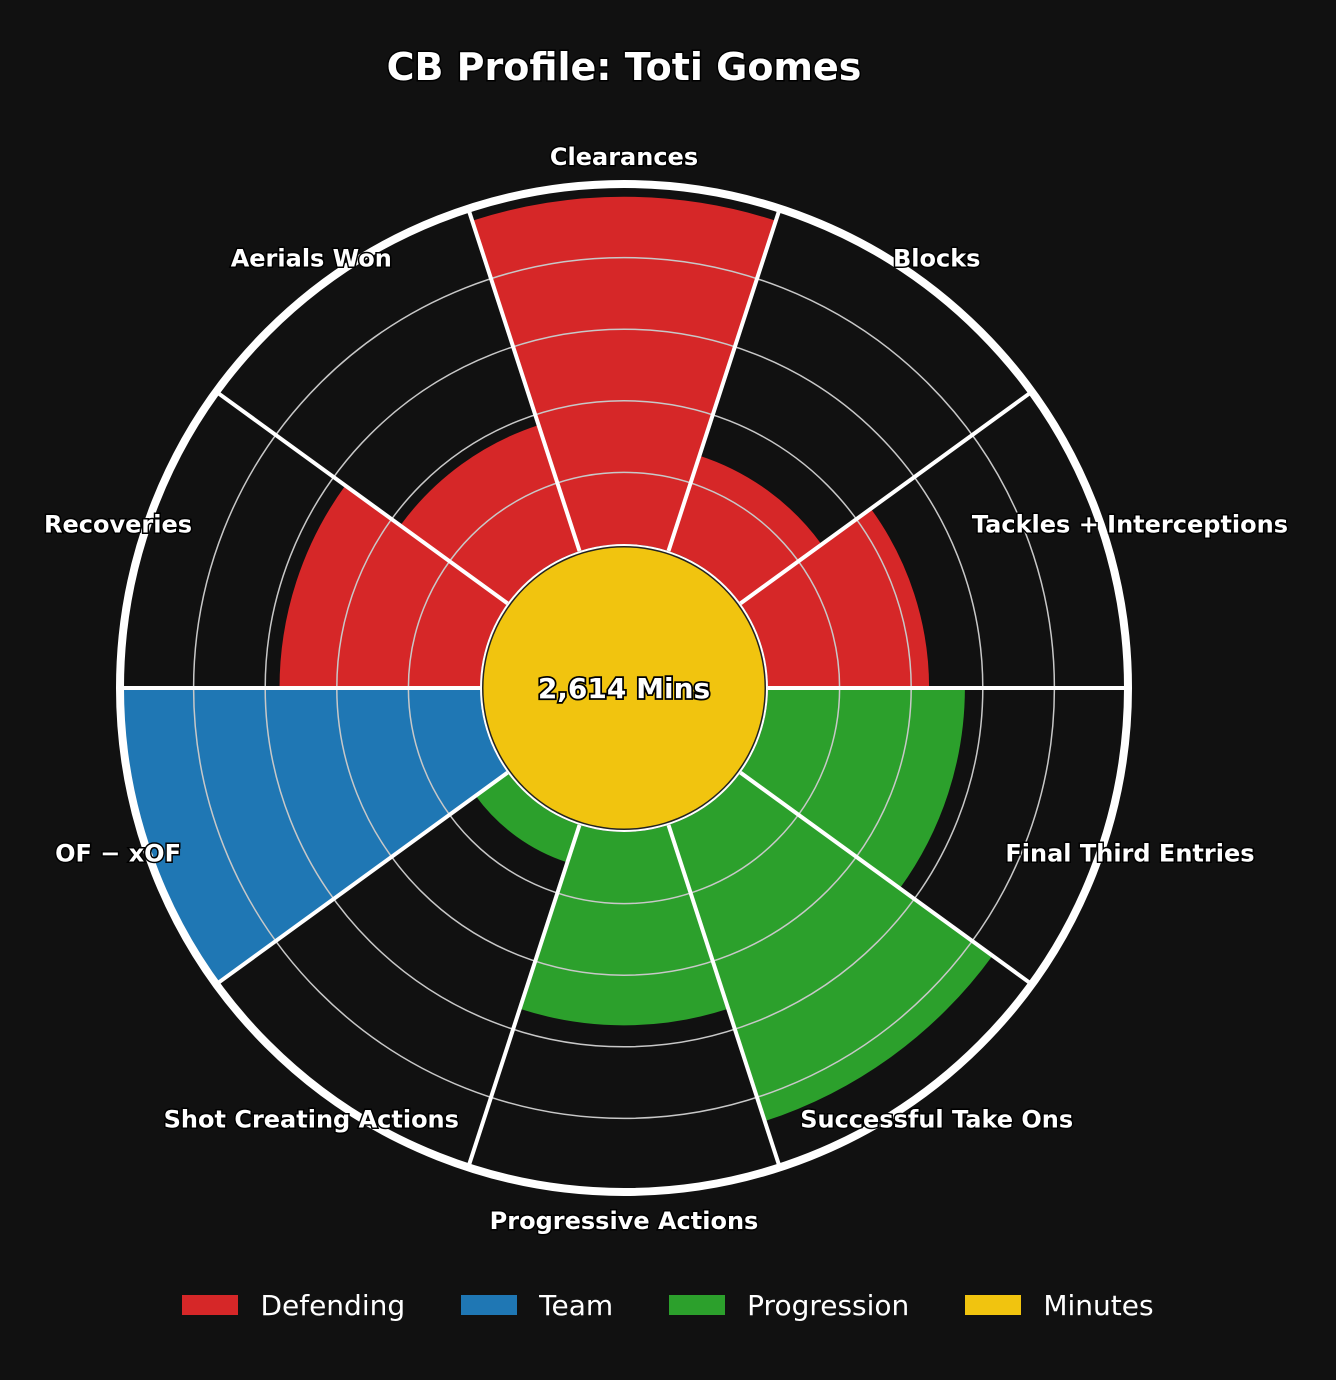  I want to click on category-label: Blocks, so click(936, 259).